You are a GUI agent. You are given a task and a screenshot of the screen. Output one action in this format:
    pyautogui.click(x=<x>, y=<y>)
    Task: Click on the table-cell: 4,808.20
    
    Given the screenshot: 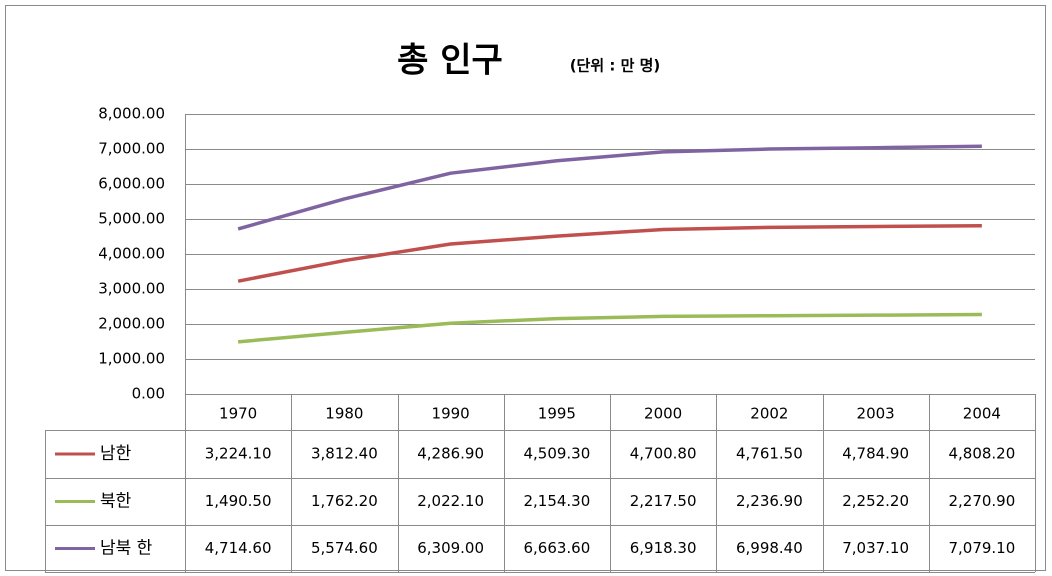 What is the action you would take?
    pyautogui.click(x=981, y=454)
    